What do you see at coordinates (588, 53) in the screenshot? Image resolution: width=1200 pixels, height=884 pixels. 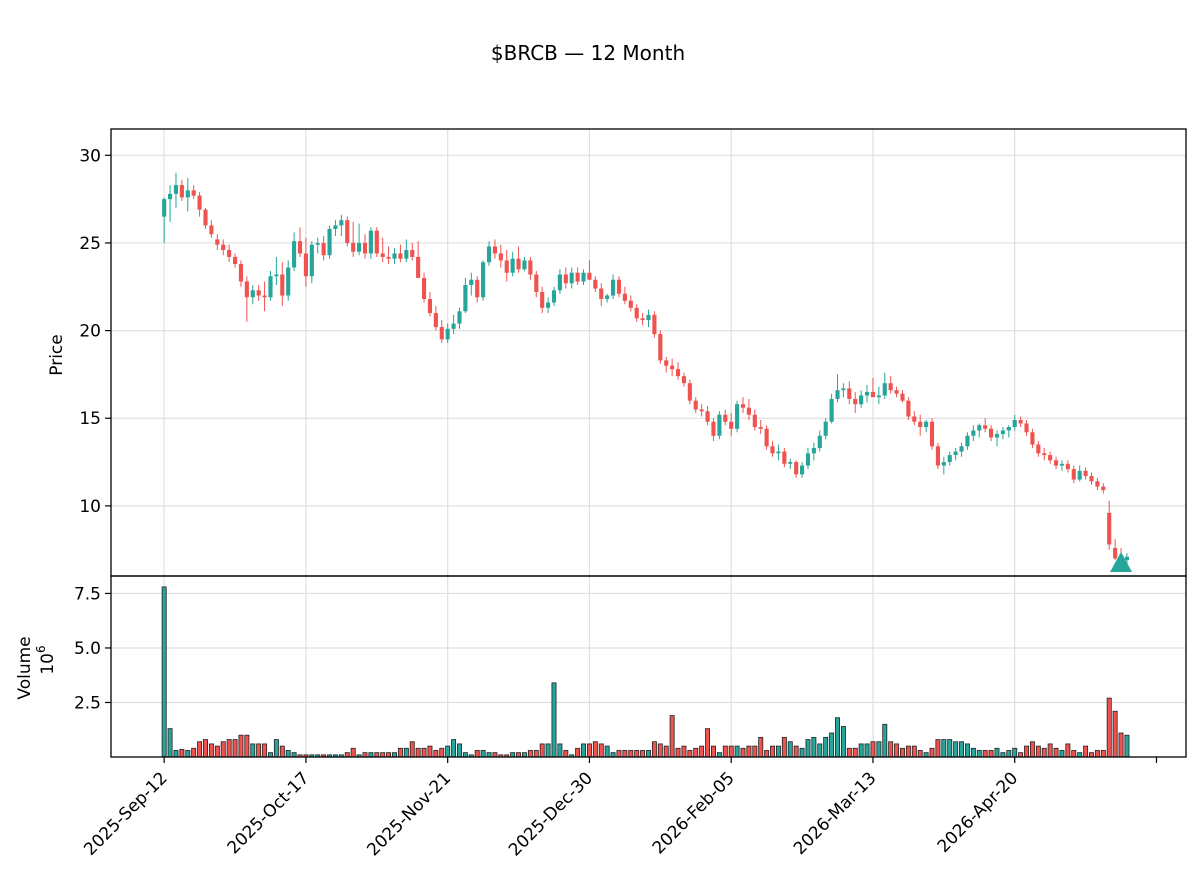 I see `chart-title: $BRCB — 12 Month` at bounding box center [588, 53].